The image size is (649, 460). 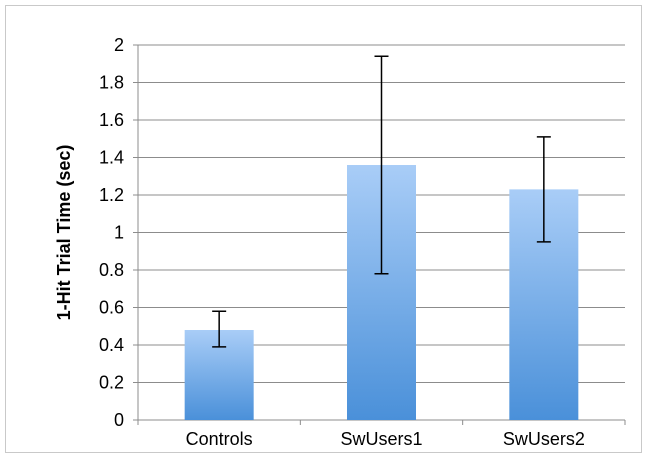 What do you see at coordinates (219, 329) in the screenshot?
I see `error-bar-controls` at bounding box center [219, 329].